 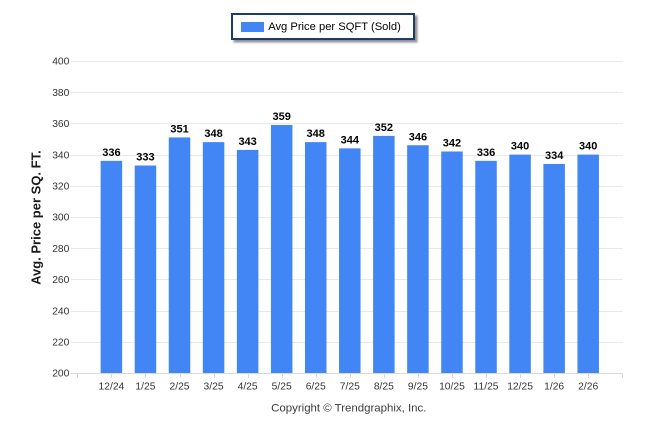 What do you see at coordinates (60, 93) in the screenshot?
I see `svg-text: 380` at bounding box center [60, 93].